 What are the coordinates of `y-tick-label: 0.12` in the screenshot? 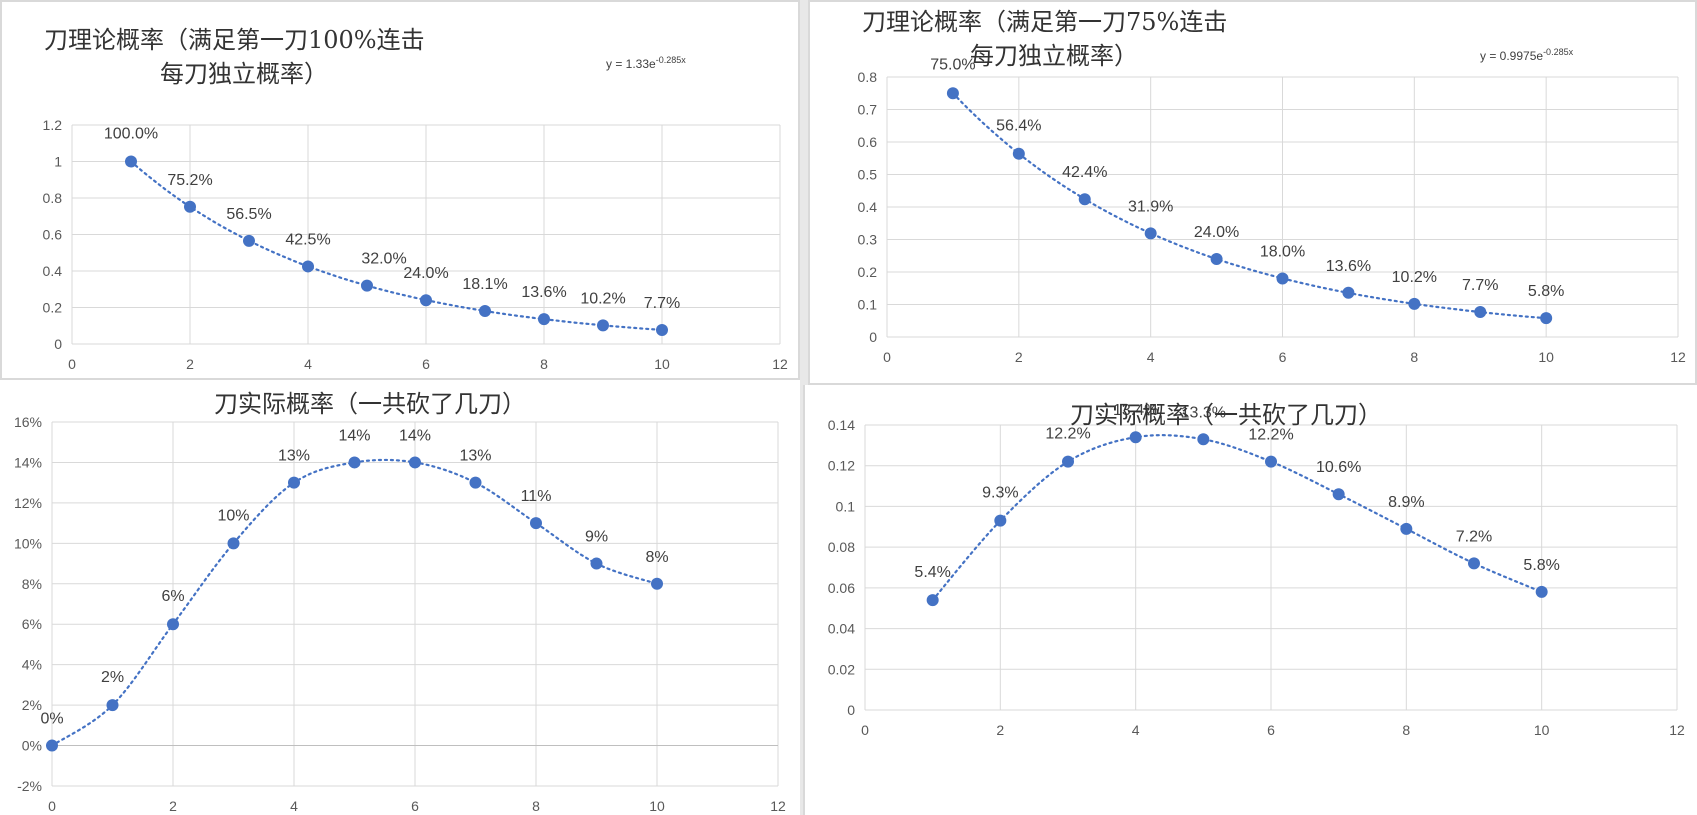 It's located at (841, 466).